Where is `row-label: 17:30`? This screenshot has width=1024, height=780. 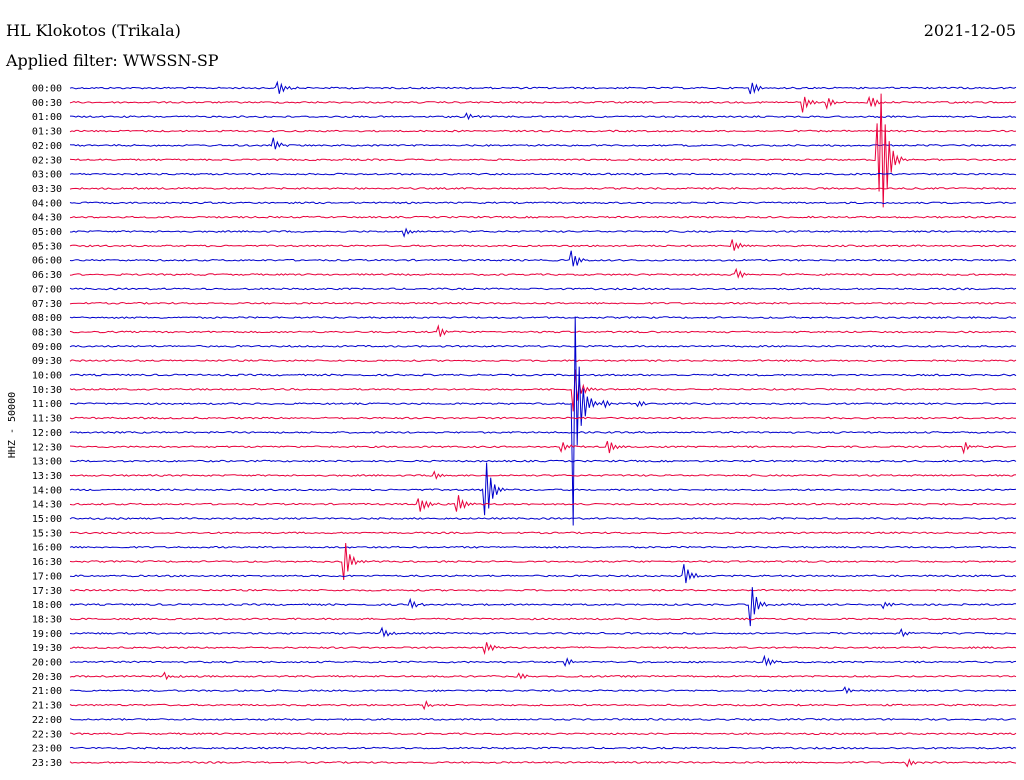
row-label: 17:30 is located at coordinates (47, 591).